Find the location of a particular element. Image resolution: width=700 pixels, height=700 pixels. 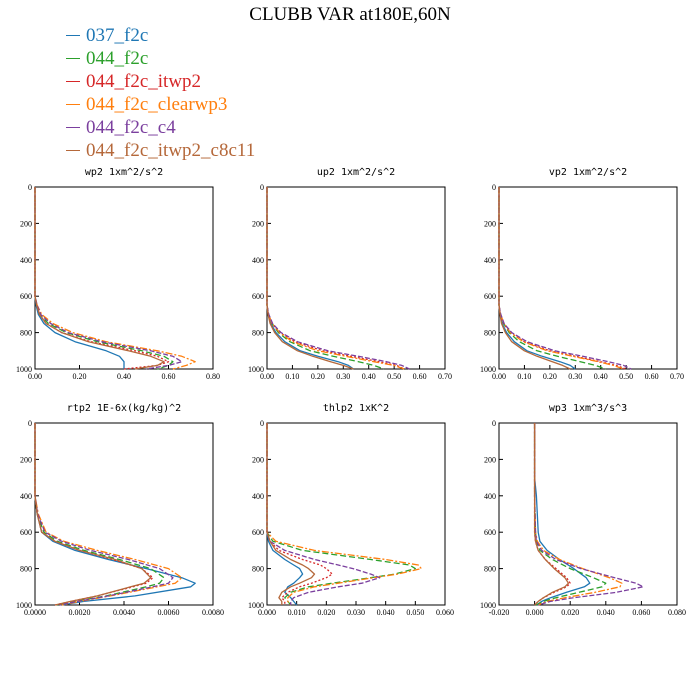

x-tick-label: 0.80 is located at coordinates (213, 376).